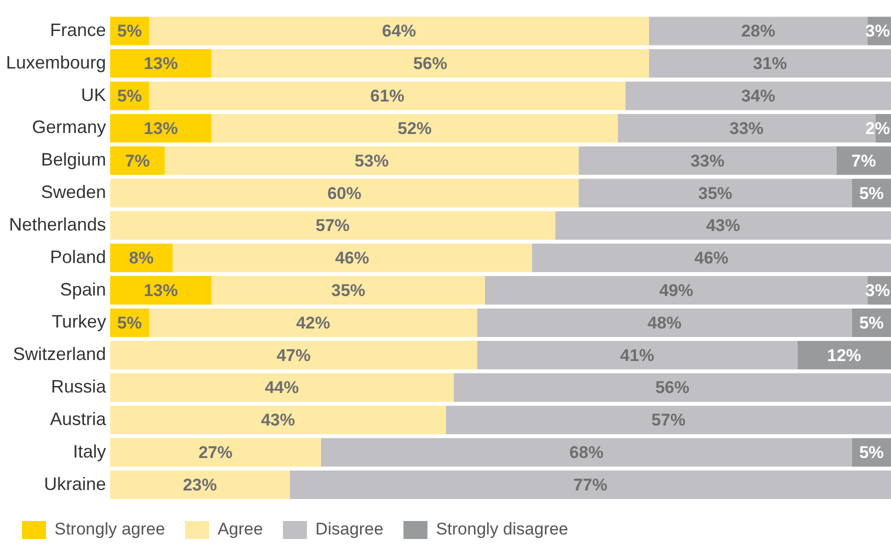  I want to click on y-tick-label: Turkey, so click(79, 322).